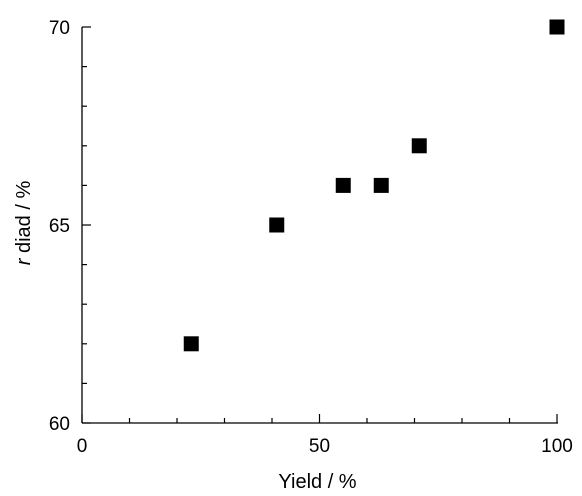 Image resolution: width=582 pixels, height=496 pixels. I want to click on x-tick-label: 50, so click(319, 446).